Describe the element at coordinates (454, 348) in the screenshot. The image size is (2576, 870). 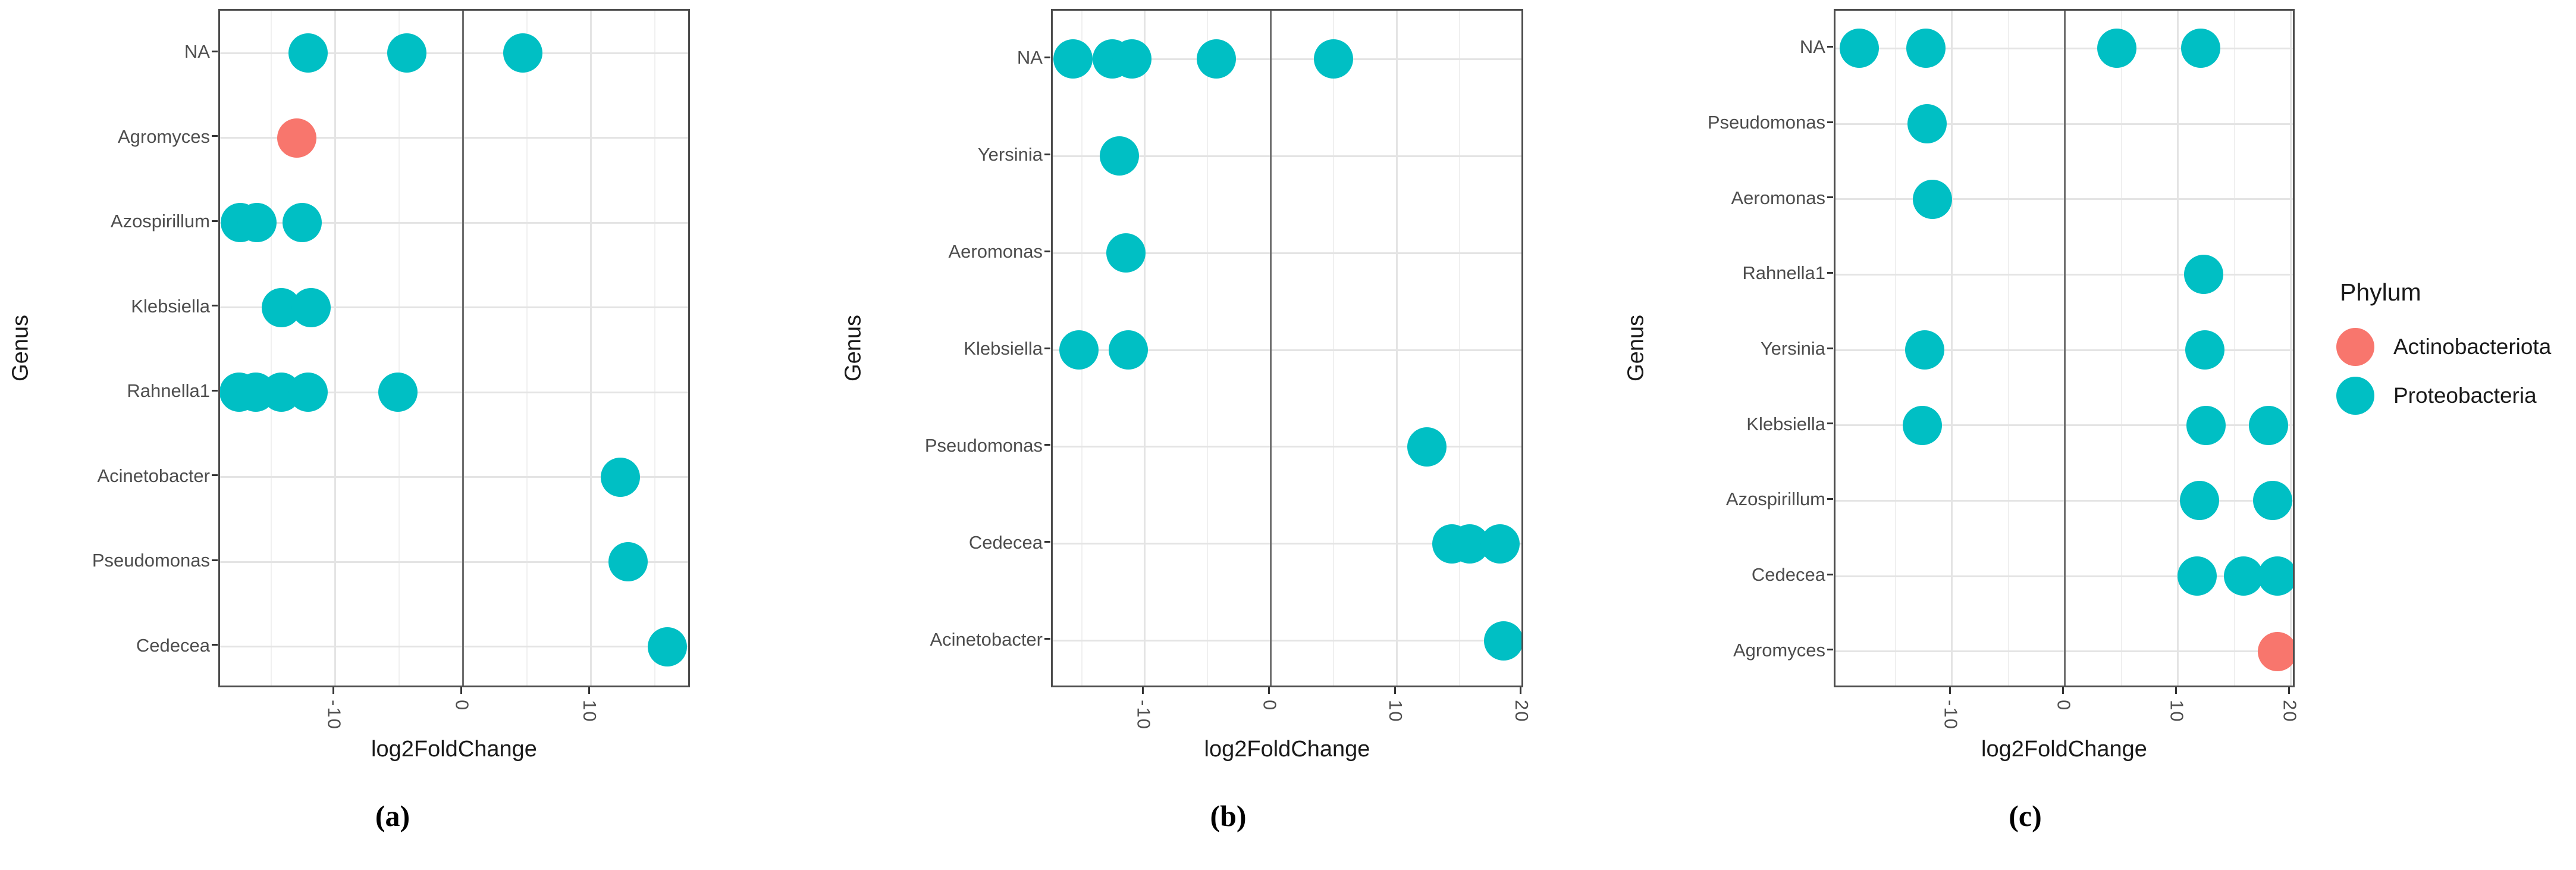
I see `chart-panel` at that location.